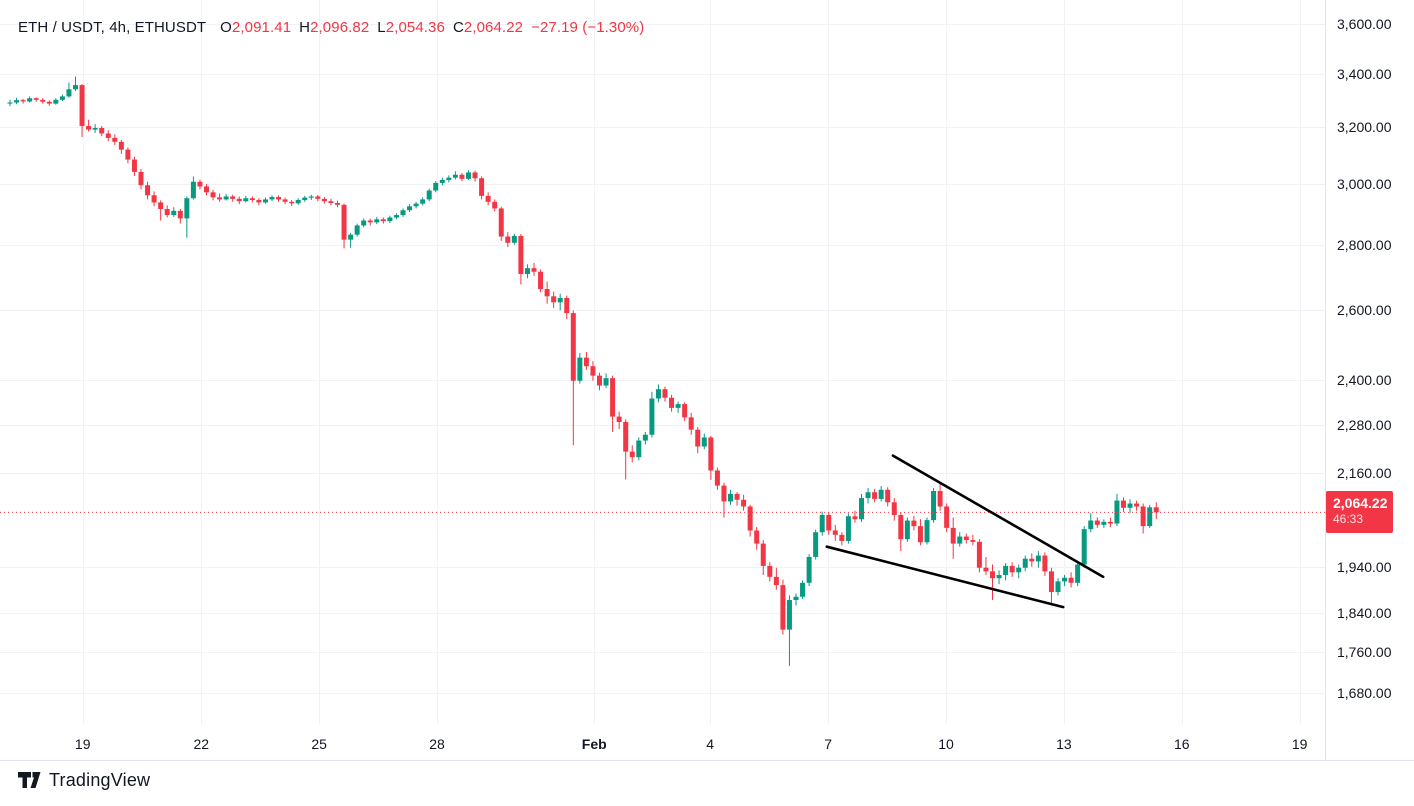  What do you see at coordinates (828, 744) in the screenshot?
I see `time-axis-label: 7` at bounding box center [828, 744].